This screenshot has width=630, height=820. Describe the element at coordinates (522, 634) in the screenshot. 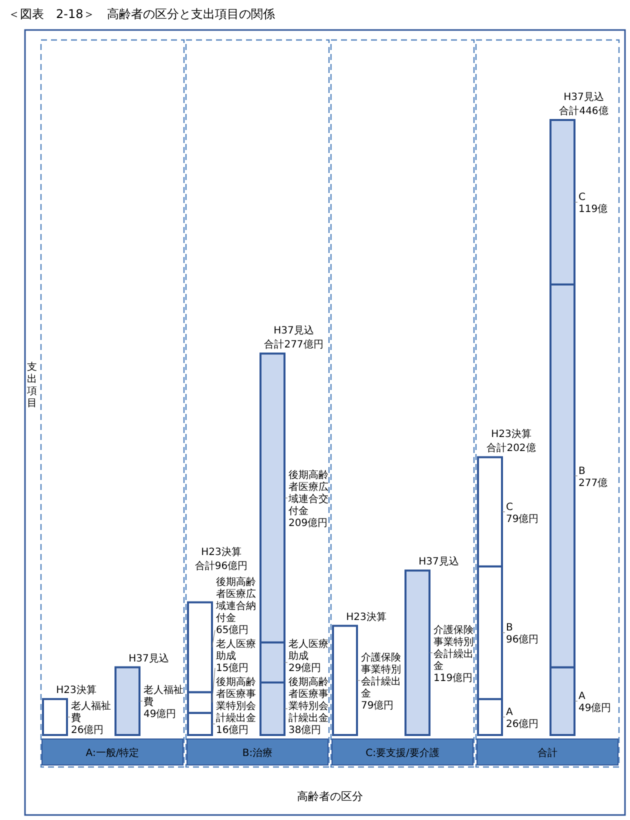

I see `data-label: B 96億円` at that location.